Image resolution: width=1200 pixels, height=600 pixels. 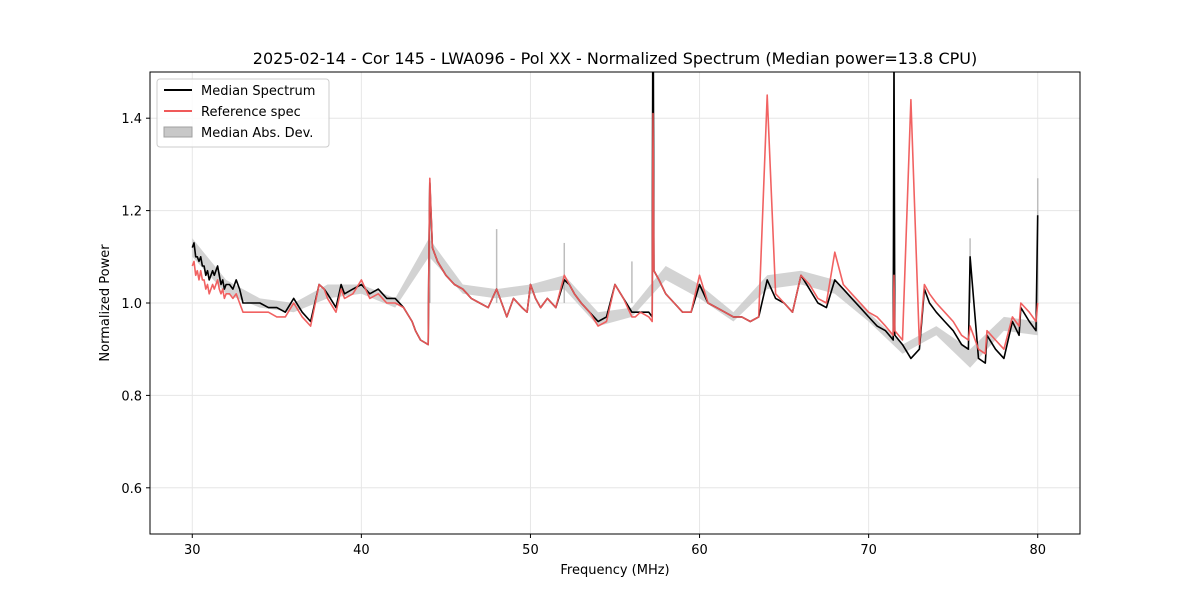 I want to click on y-tick-label: 1.0, so click(x=131, y=304).